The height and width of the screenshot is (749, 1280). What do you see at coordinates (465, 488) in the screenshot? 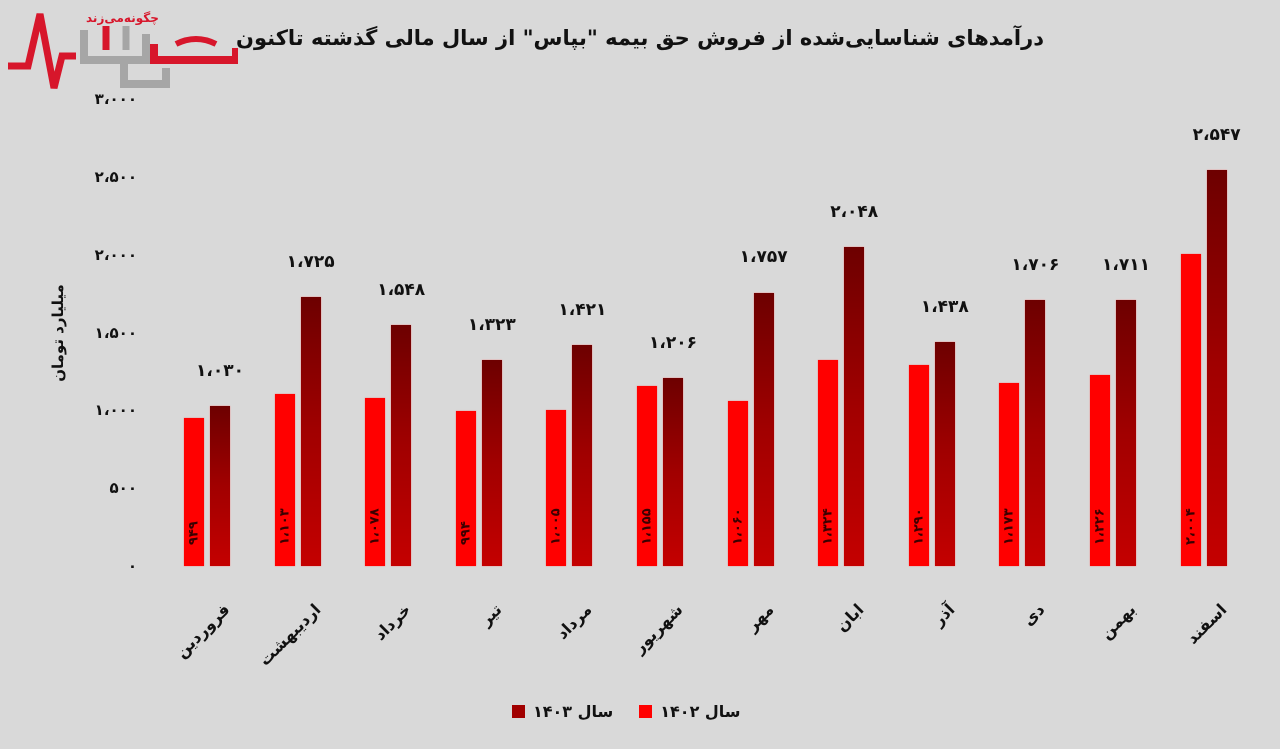
I see `bar-1402: ۹۹۴` at bounding box center [465, 488].